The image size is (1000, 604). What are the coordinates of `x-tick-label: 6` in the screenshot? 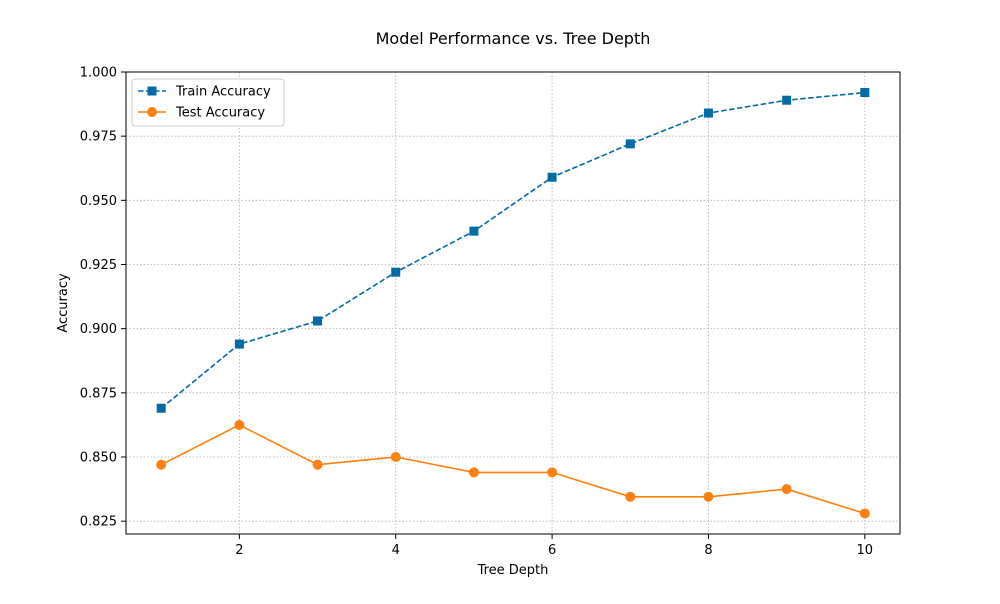 It's located at (552, 550).